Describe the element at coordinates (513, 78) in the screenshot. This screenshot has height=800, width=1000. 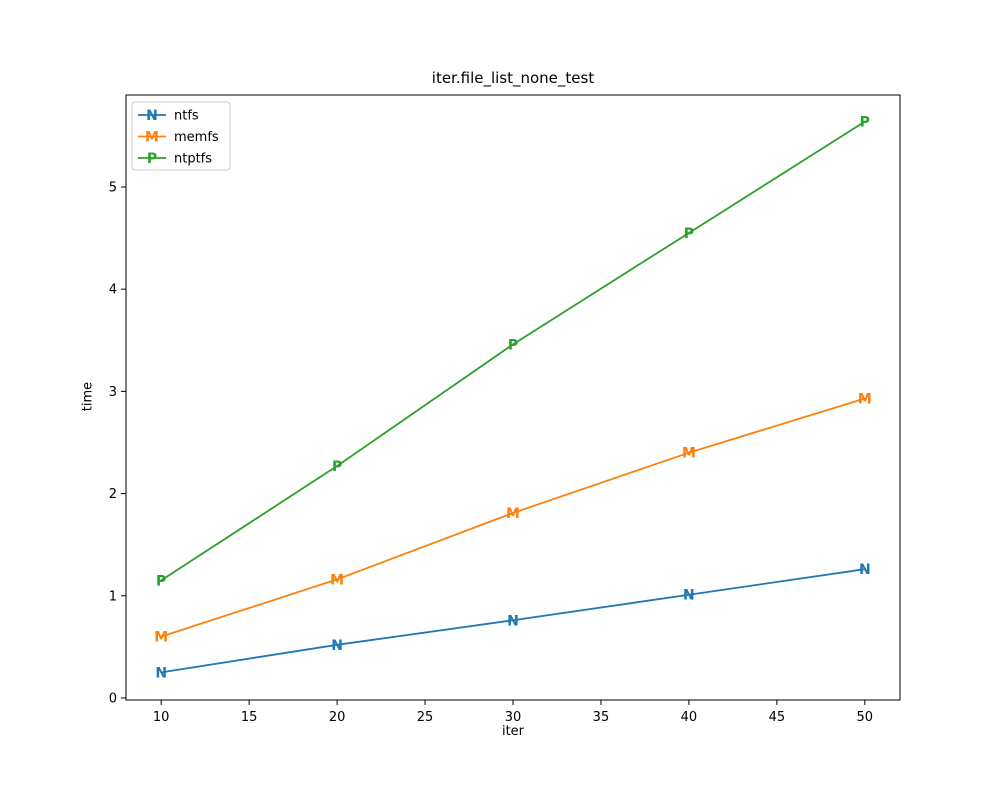
I see `chart-title: iter.file_list_none_test` at that location.